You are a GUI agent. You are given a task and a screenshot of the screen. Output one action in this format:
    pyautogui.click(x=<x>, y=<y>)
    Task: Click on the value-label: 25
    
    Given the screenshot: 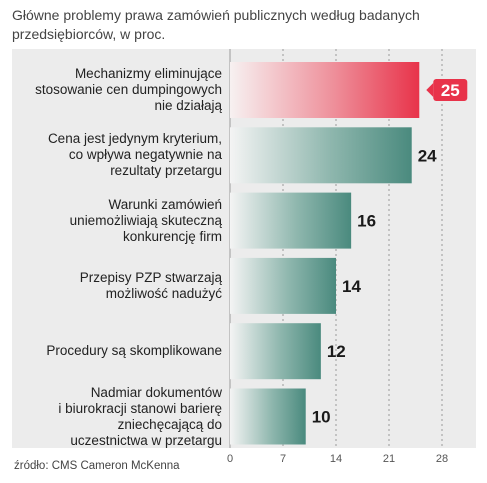 What is the action you would take?
    pyautogui.click(x=450, y=90)
    